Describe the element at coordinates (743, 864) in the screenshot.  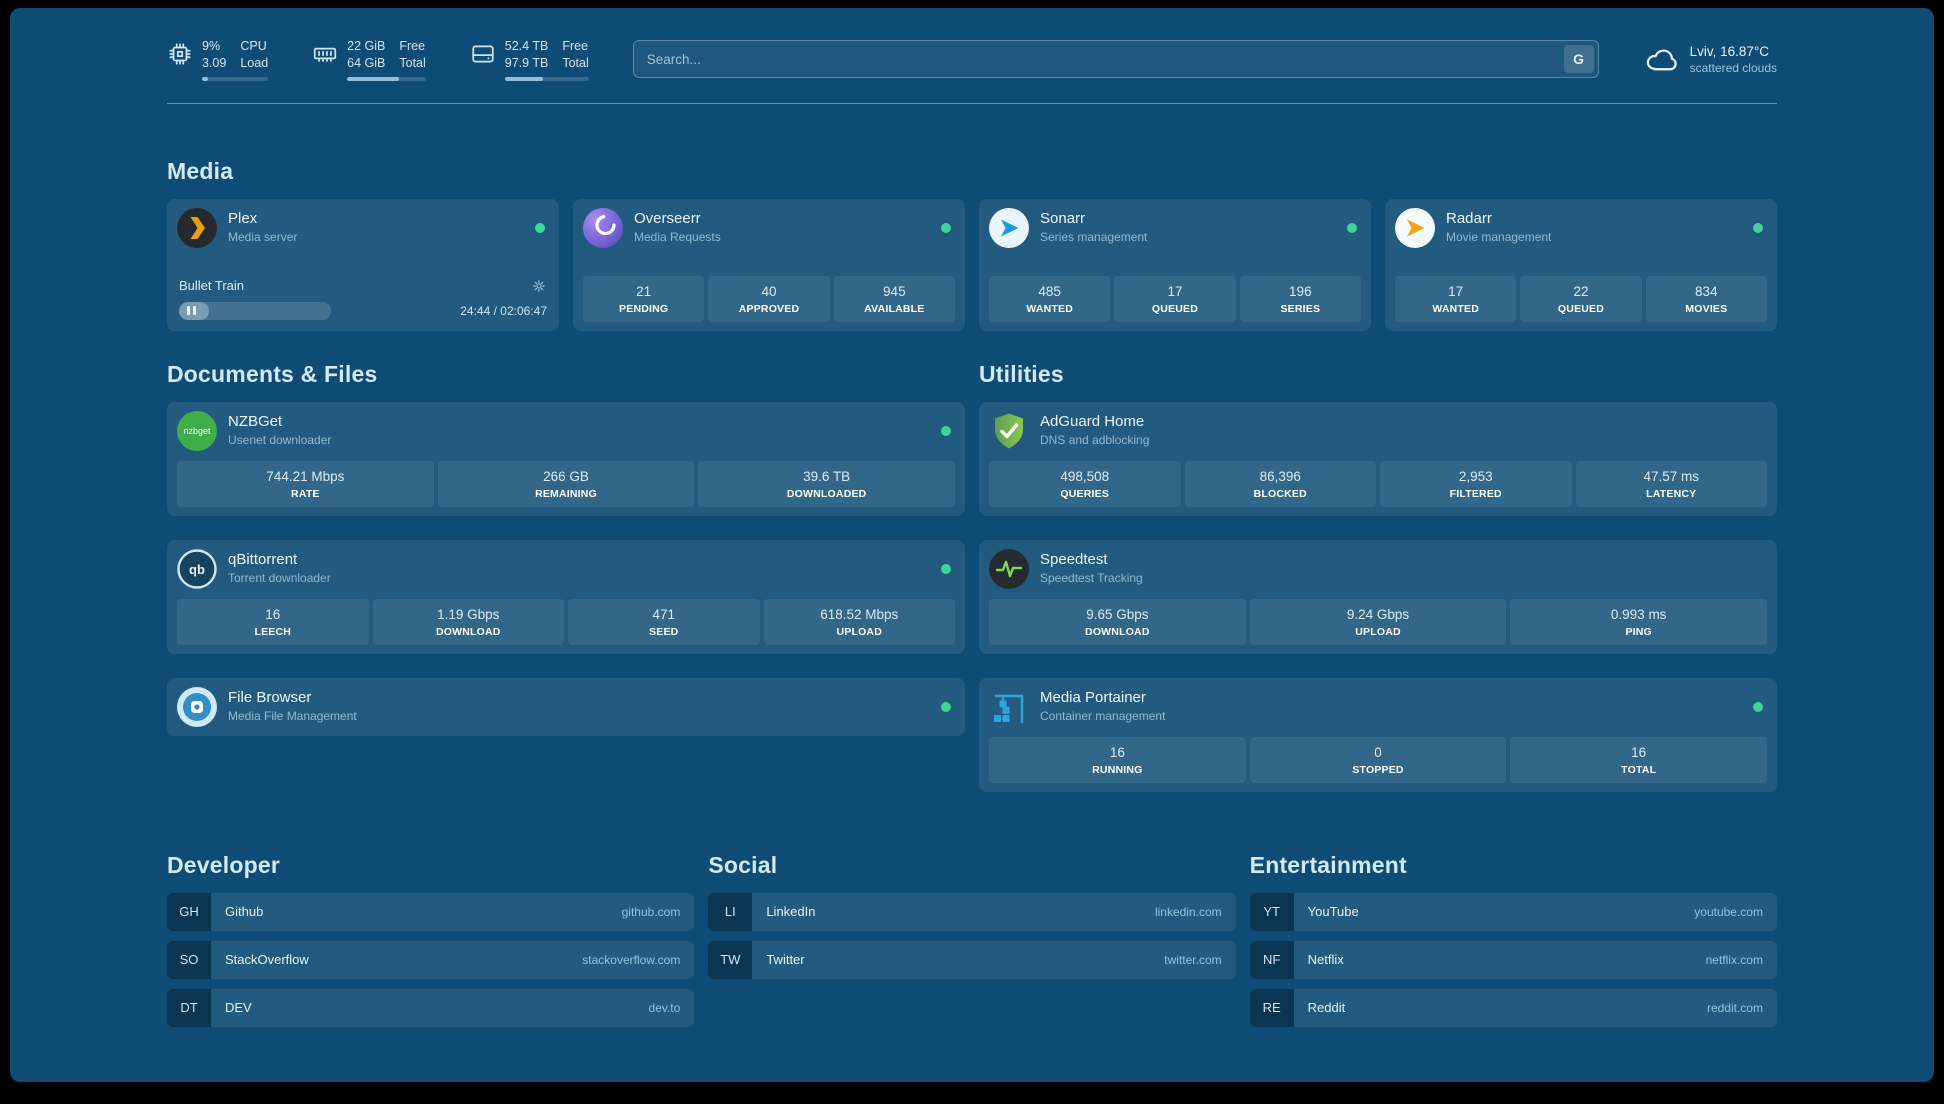
I see `section-title-social: Social` at that location.